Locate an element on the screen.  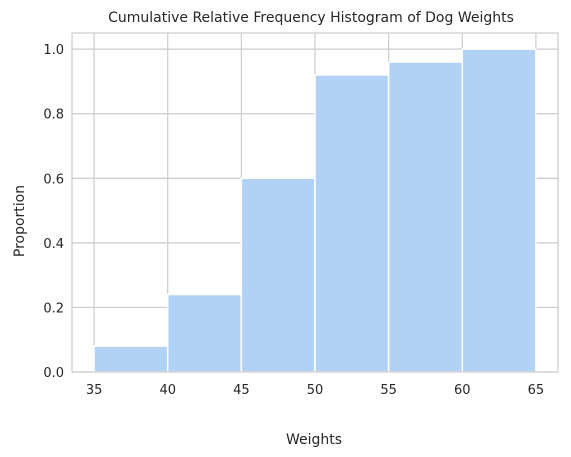
x-tick-label: 50 is located at coordinates (315, 390).